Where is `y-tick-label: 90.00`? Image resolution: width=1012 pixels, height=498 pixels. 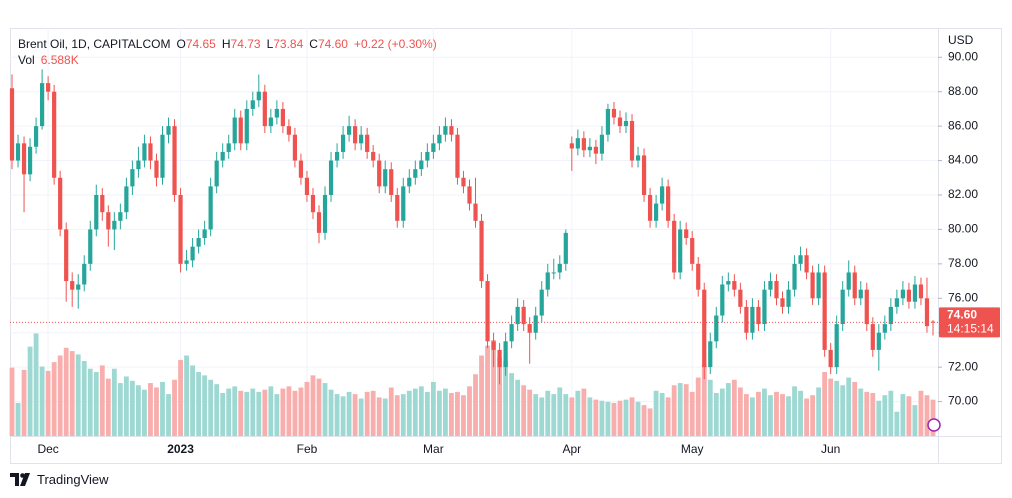 y-tick-label: 90.00 is located at coordinates (963, 56).